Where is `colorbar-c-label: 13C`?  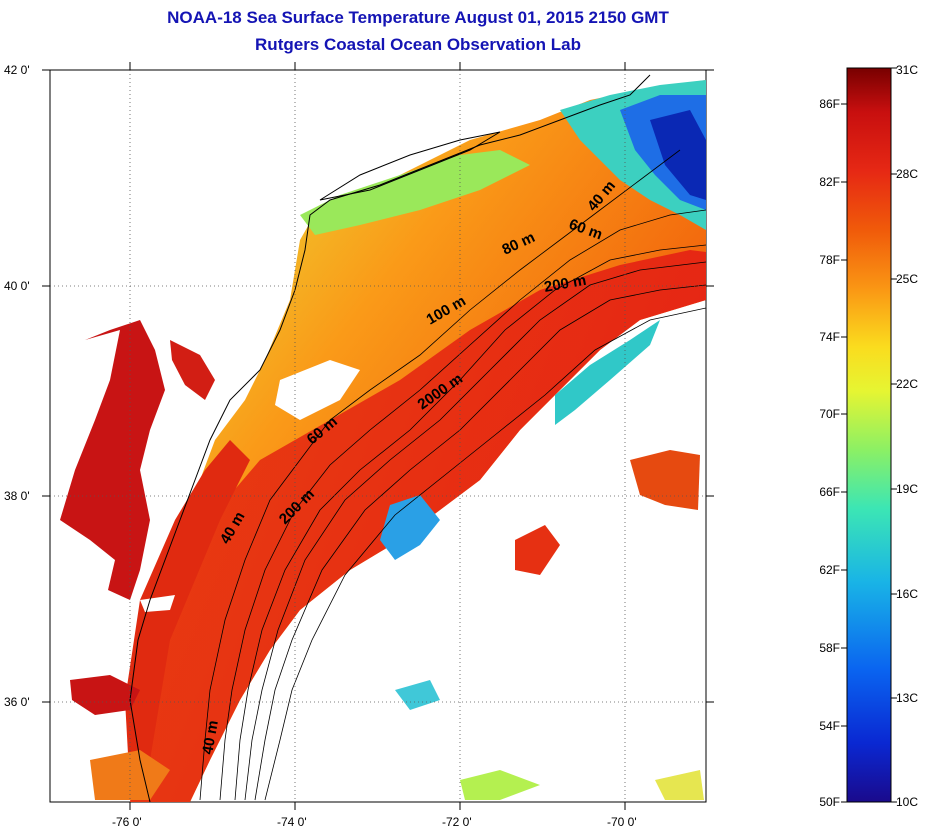 colorbar-c-label: 13C is located at coordinates (907, 698).